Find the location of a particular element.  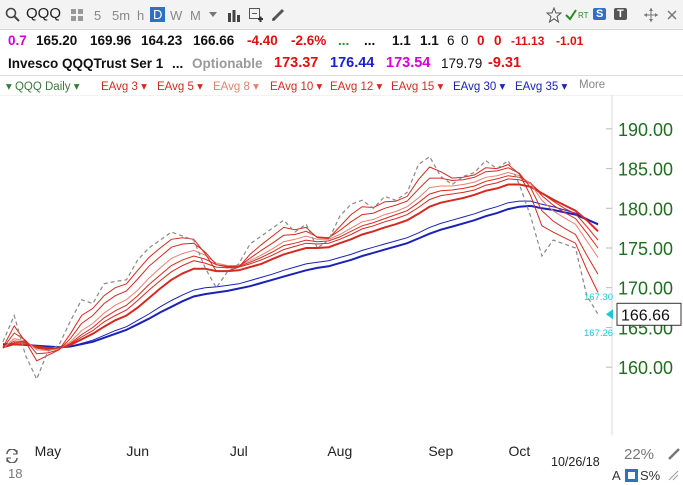

x-tick-label: Jun is located at coordinates (137, 451).